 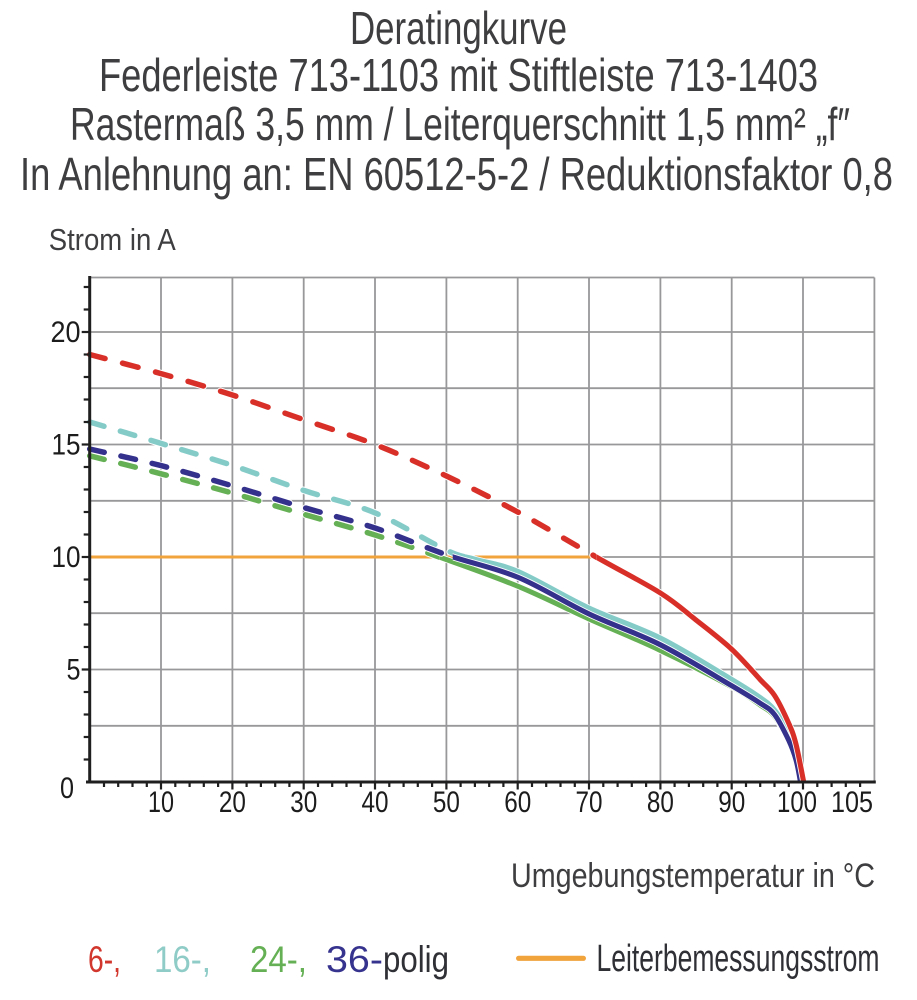 What do you see at coordinates (182, 959) in the screenshot?
I see `svg-text: 16-,` at bounding box center [182, 959].